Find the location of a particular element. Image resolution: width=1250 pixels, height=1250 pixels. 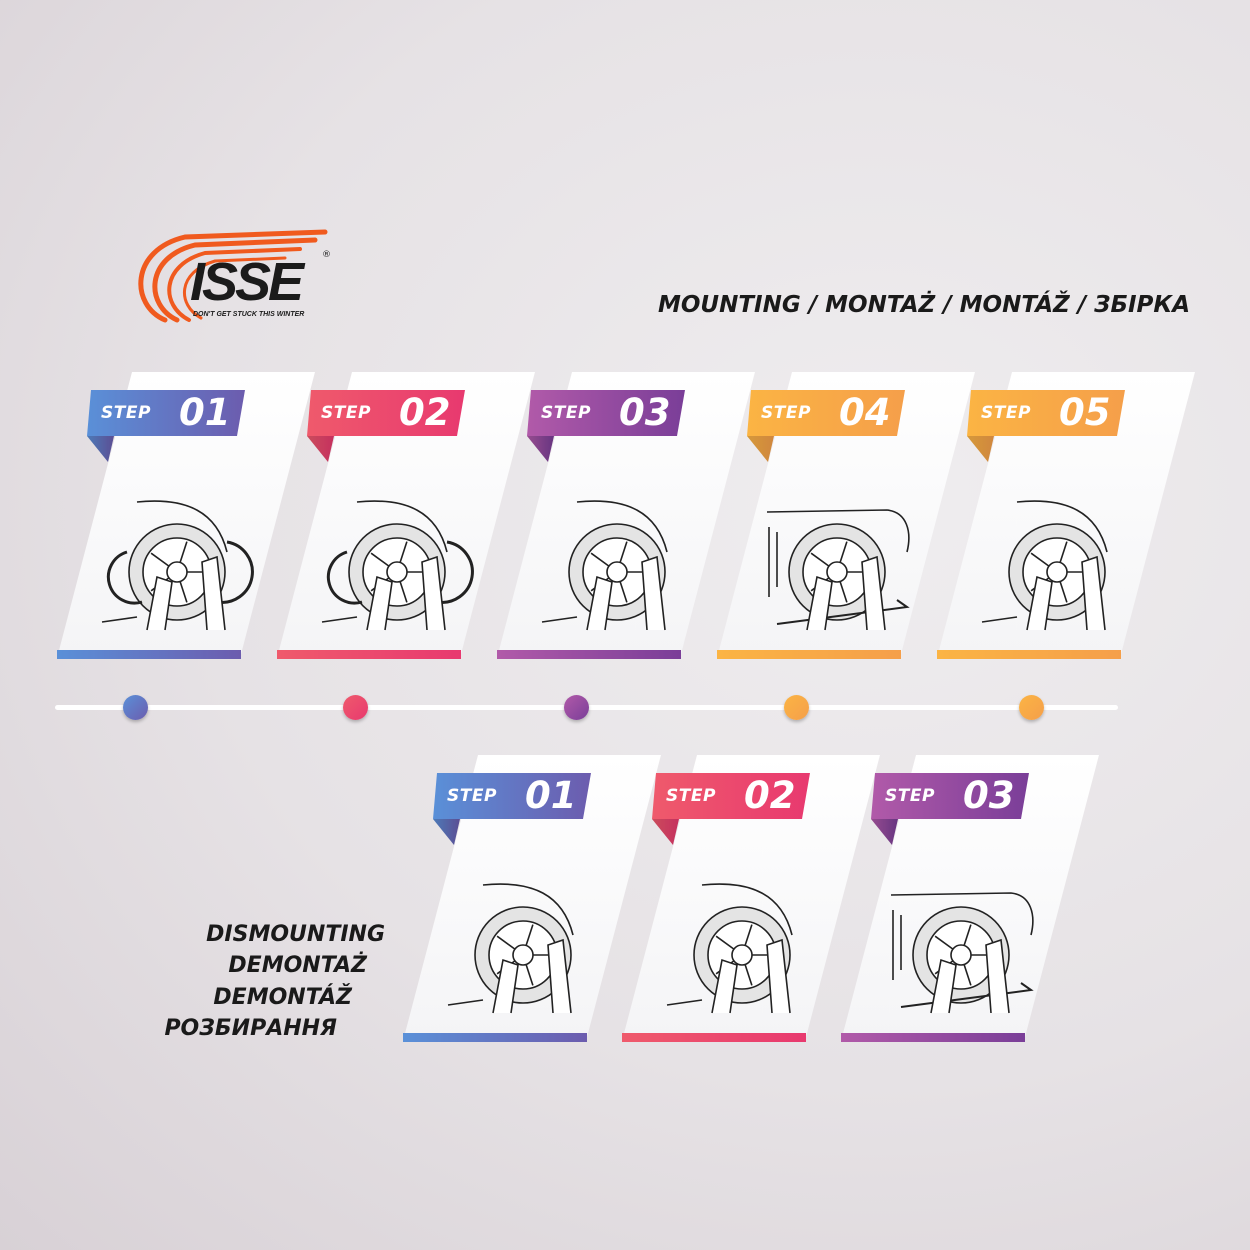

logo: ISSE ® DON'T GET STUCK THIS WINTER is located at coordinates (230, 275).